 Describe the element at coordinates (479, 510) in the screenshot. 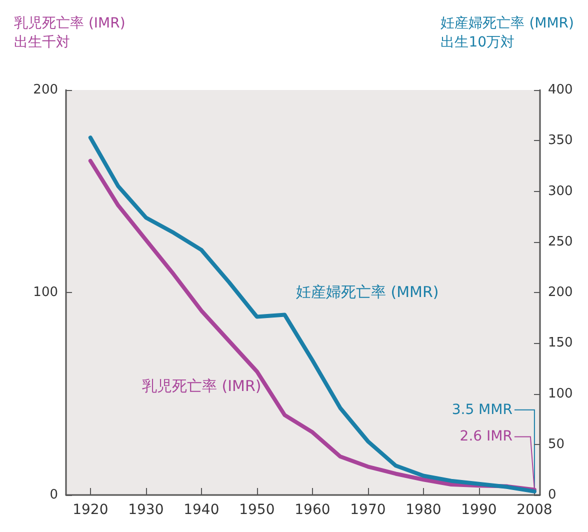

I see `x-tick-label: 1990` at that location.